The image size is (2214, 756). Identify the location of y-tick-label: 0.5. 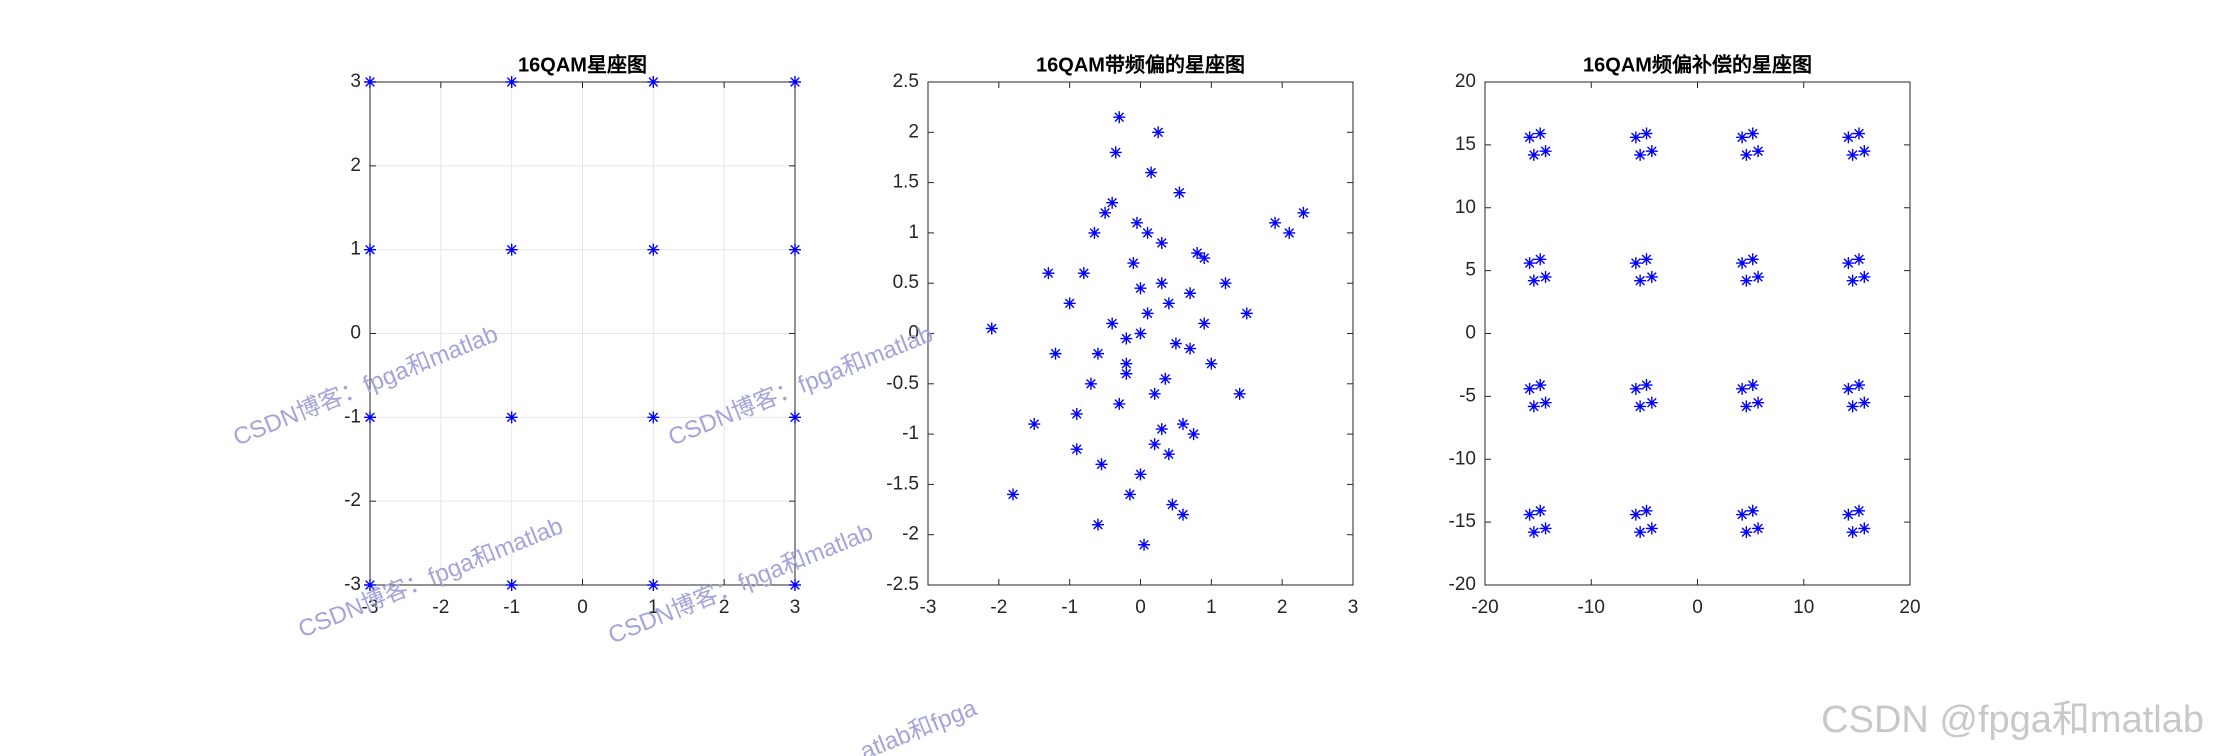
(906, 282).